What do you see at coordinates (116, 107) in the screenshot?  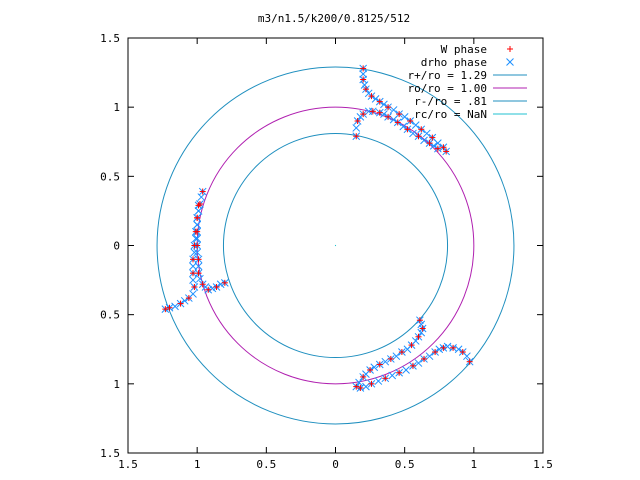 I see `y-tick-label-1: 1` at bounding box center [116, 107].